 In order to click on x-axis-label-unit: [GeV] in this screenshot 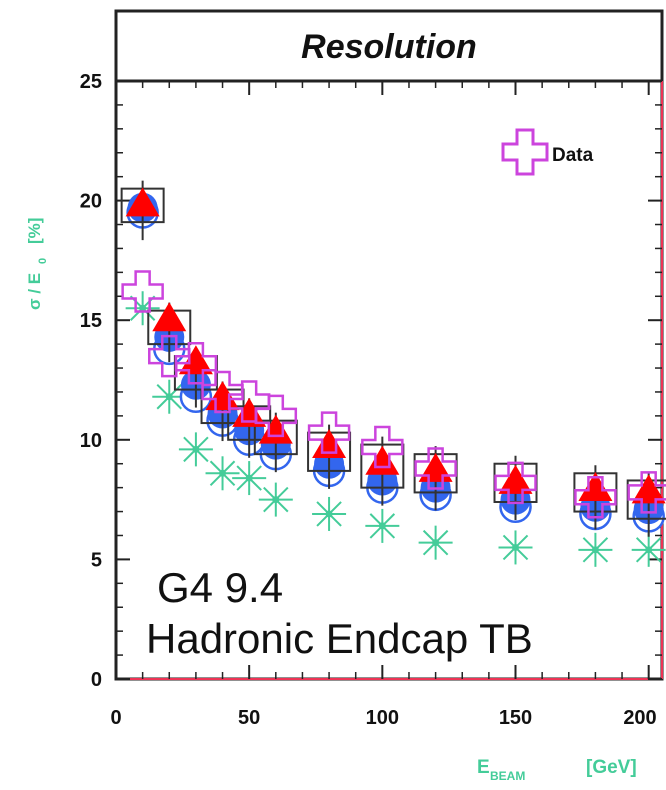, I will do `click(611, 767)`.